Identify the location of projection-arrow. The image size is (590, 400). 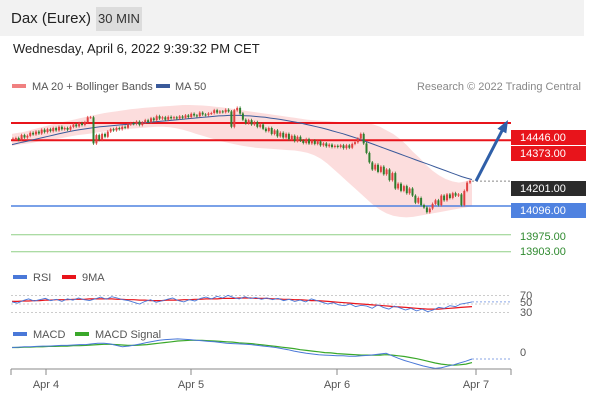
(491, 152).